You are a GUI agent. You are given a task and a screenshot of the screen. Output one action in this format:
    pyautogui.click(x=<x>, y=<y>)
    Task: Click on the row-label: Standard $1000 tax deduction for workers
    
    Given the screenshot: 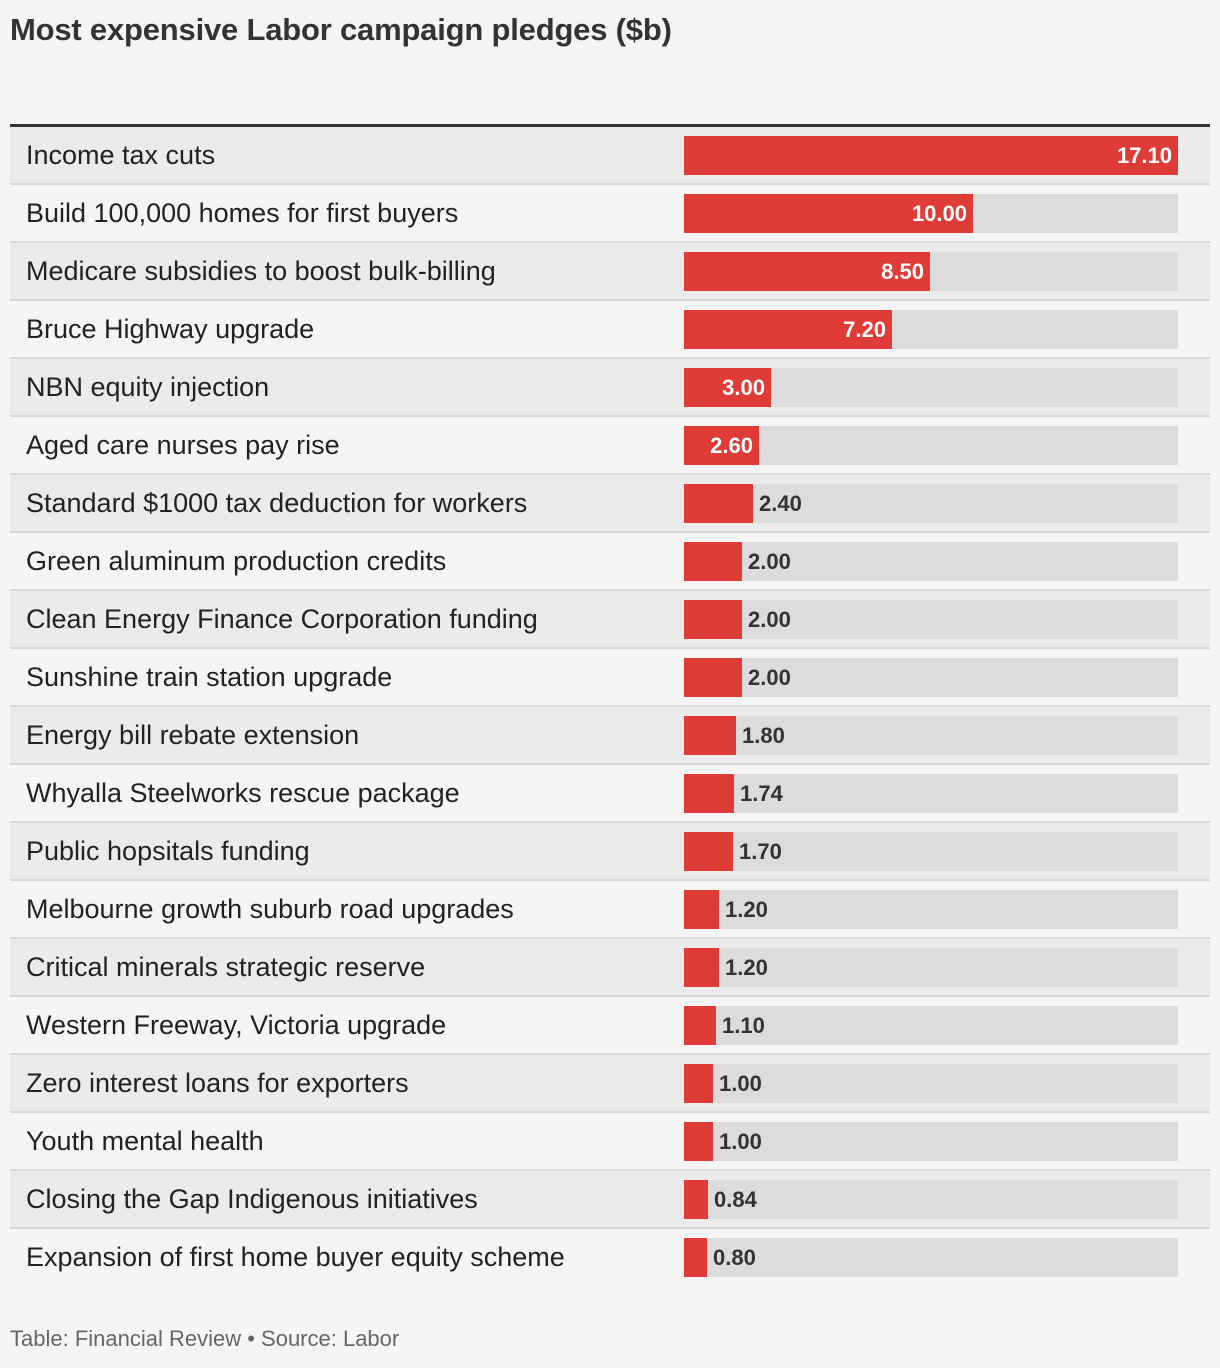 What is the action you would take?
    pyautogui.click(x=277, y=503)
    